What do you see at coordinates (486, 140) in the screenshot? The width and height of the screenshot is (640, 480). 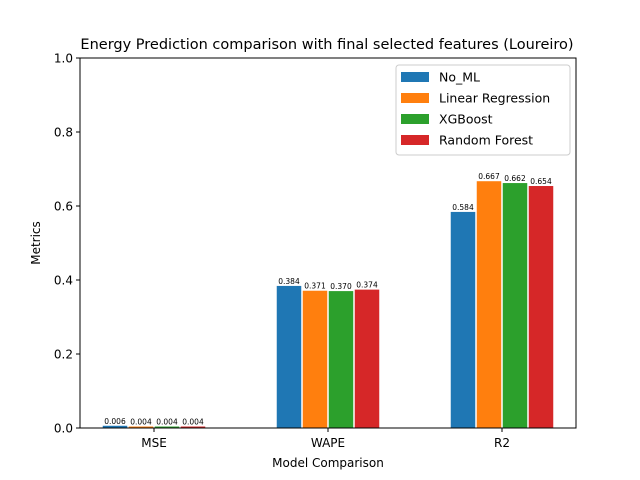 I see `legend-label: Random Forest` at bounding box center [486, 140].